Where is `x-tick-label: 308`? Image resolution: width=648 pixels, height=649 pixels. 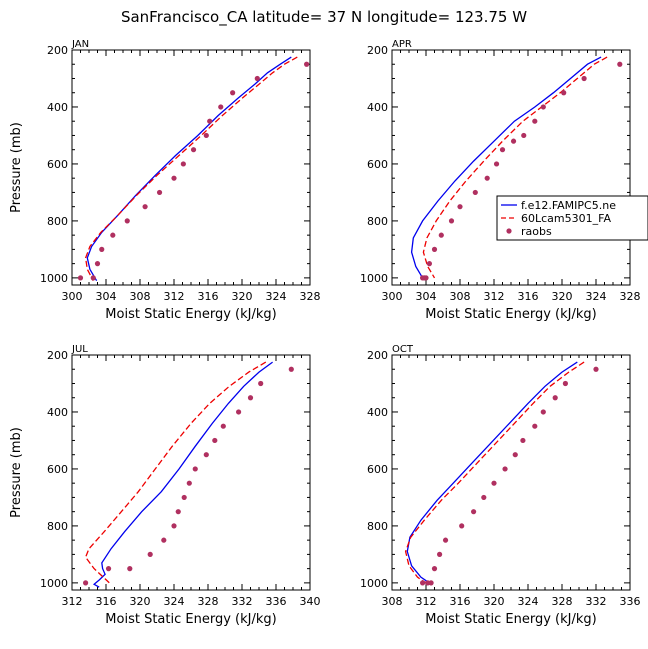
x-tick-label: 308 is located at coordinates (140, 296).